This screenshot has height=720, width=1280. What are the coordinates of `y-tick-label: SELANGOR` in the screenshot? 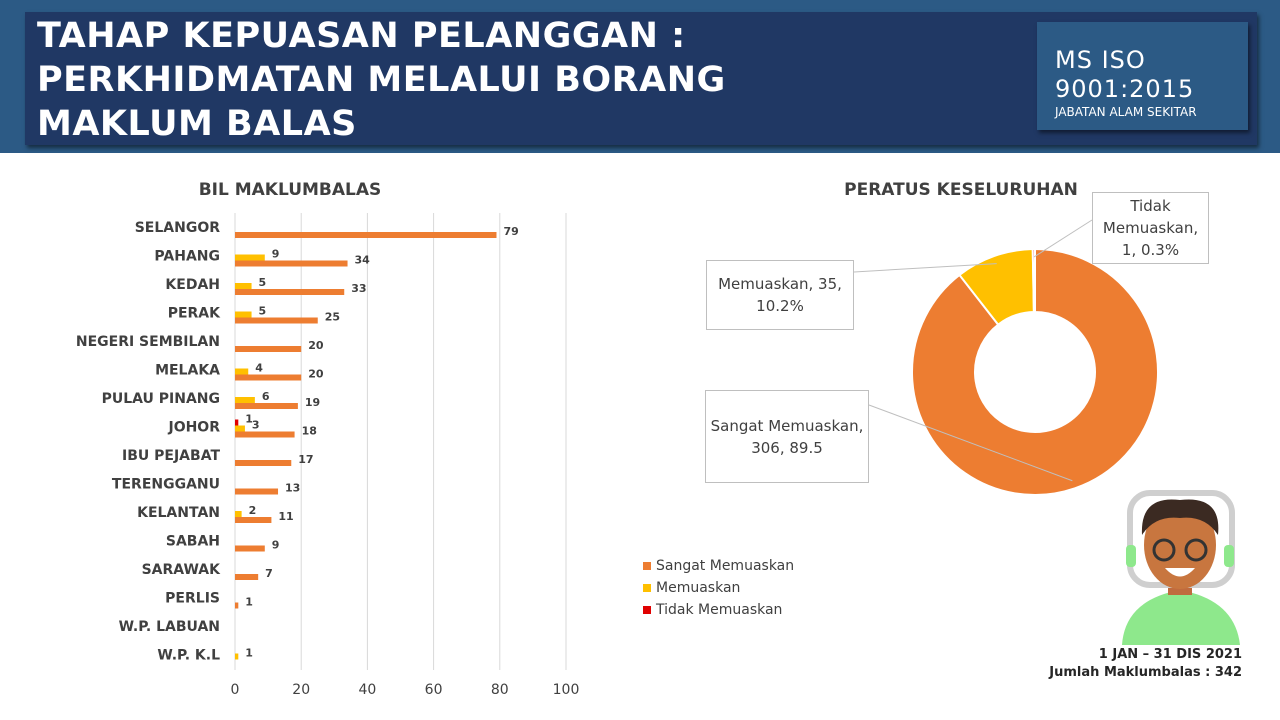 It's located at (178, 228).